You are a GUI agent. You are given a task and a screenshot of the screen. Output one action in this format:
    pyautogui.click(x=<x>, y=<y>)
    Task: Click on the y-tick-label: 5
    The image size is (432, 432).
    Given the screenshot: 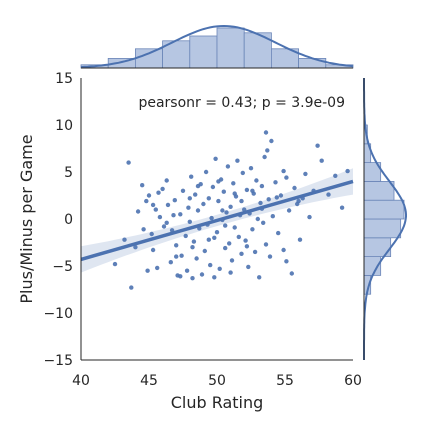 What is the action you would take?
    pyautogui.click(x=68, y=173)
    